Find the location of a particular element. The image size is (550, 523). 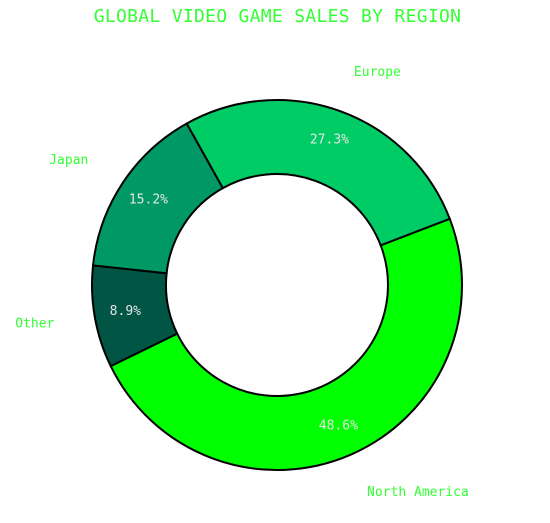

category-label-japan: Japan is located at coordinates (68, 160).